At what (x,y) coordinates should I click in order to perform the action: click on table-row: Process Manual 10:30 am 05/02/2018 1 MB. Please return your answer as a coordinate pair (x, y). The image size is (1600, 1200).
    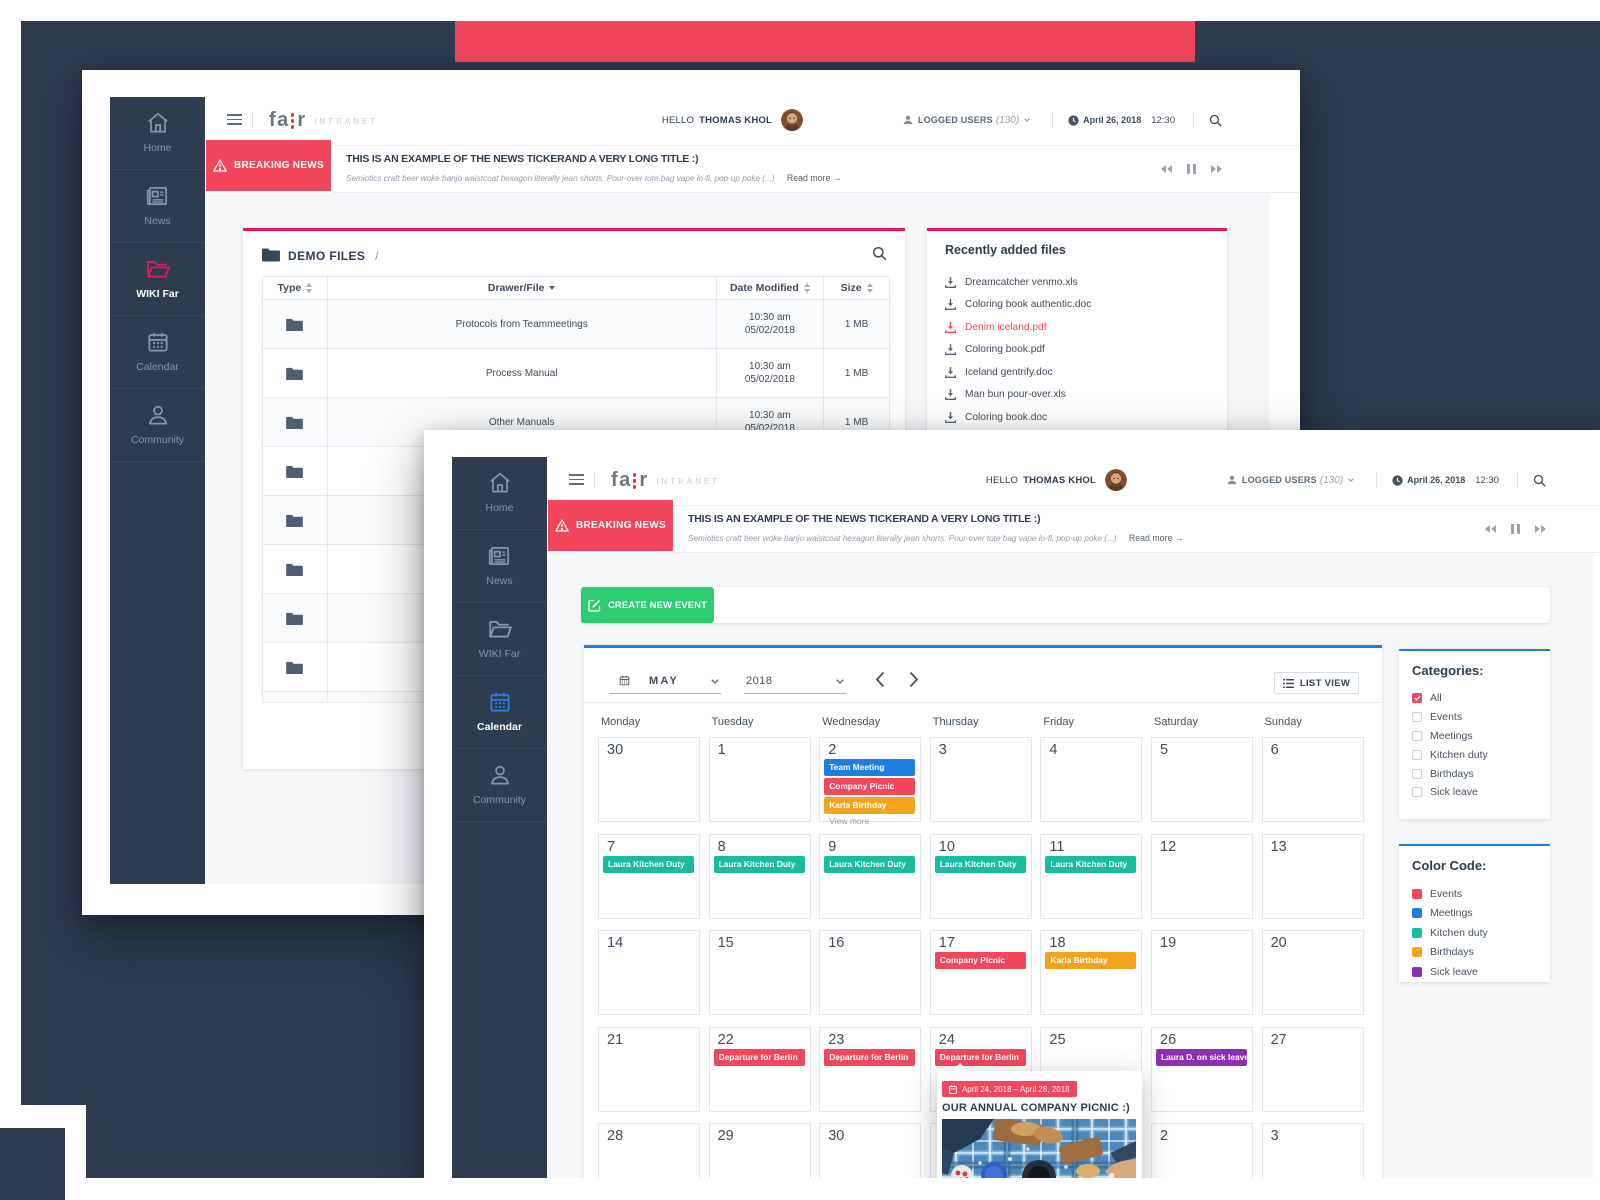
    Looking at the image, I should click on (576, 373).